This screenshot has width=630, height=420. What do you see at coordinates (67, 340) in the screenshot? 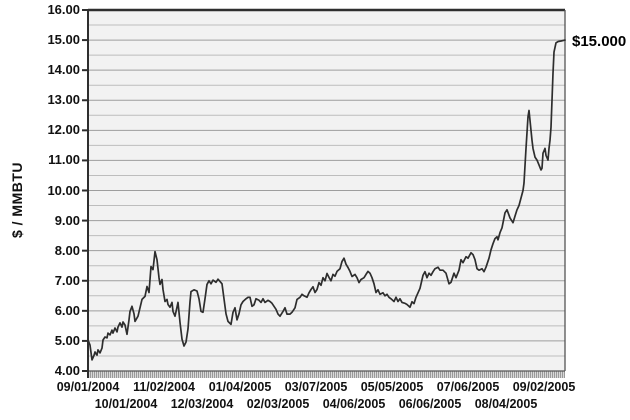
I see `y-tick-label: 5.00` at bounding box center [67, 340].